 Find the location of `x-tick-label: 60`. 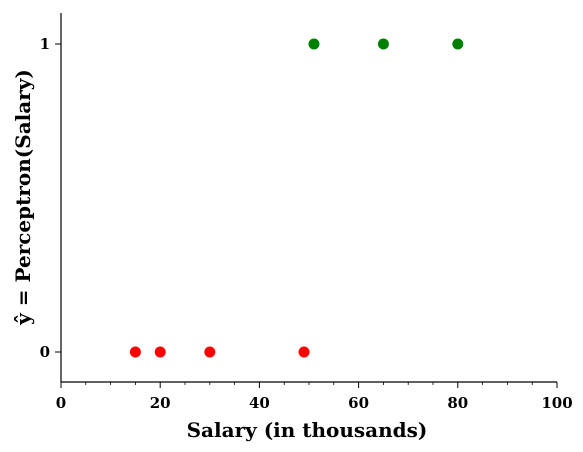

x-tick-label: 60 is located at coordinates (358, 403).